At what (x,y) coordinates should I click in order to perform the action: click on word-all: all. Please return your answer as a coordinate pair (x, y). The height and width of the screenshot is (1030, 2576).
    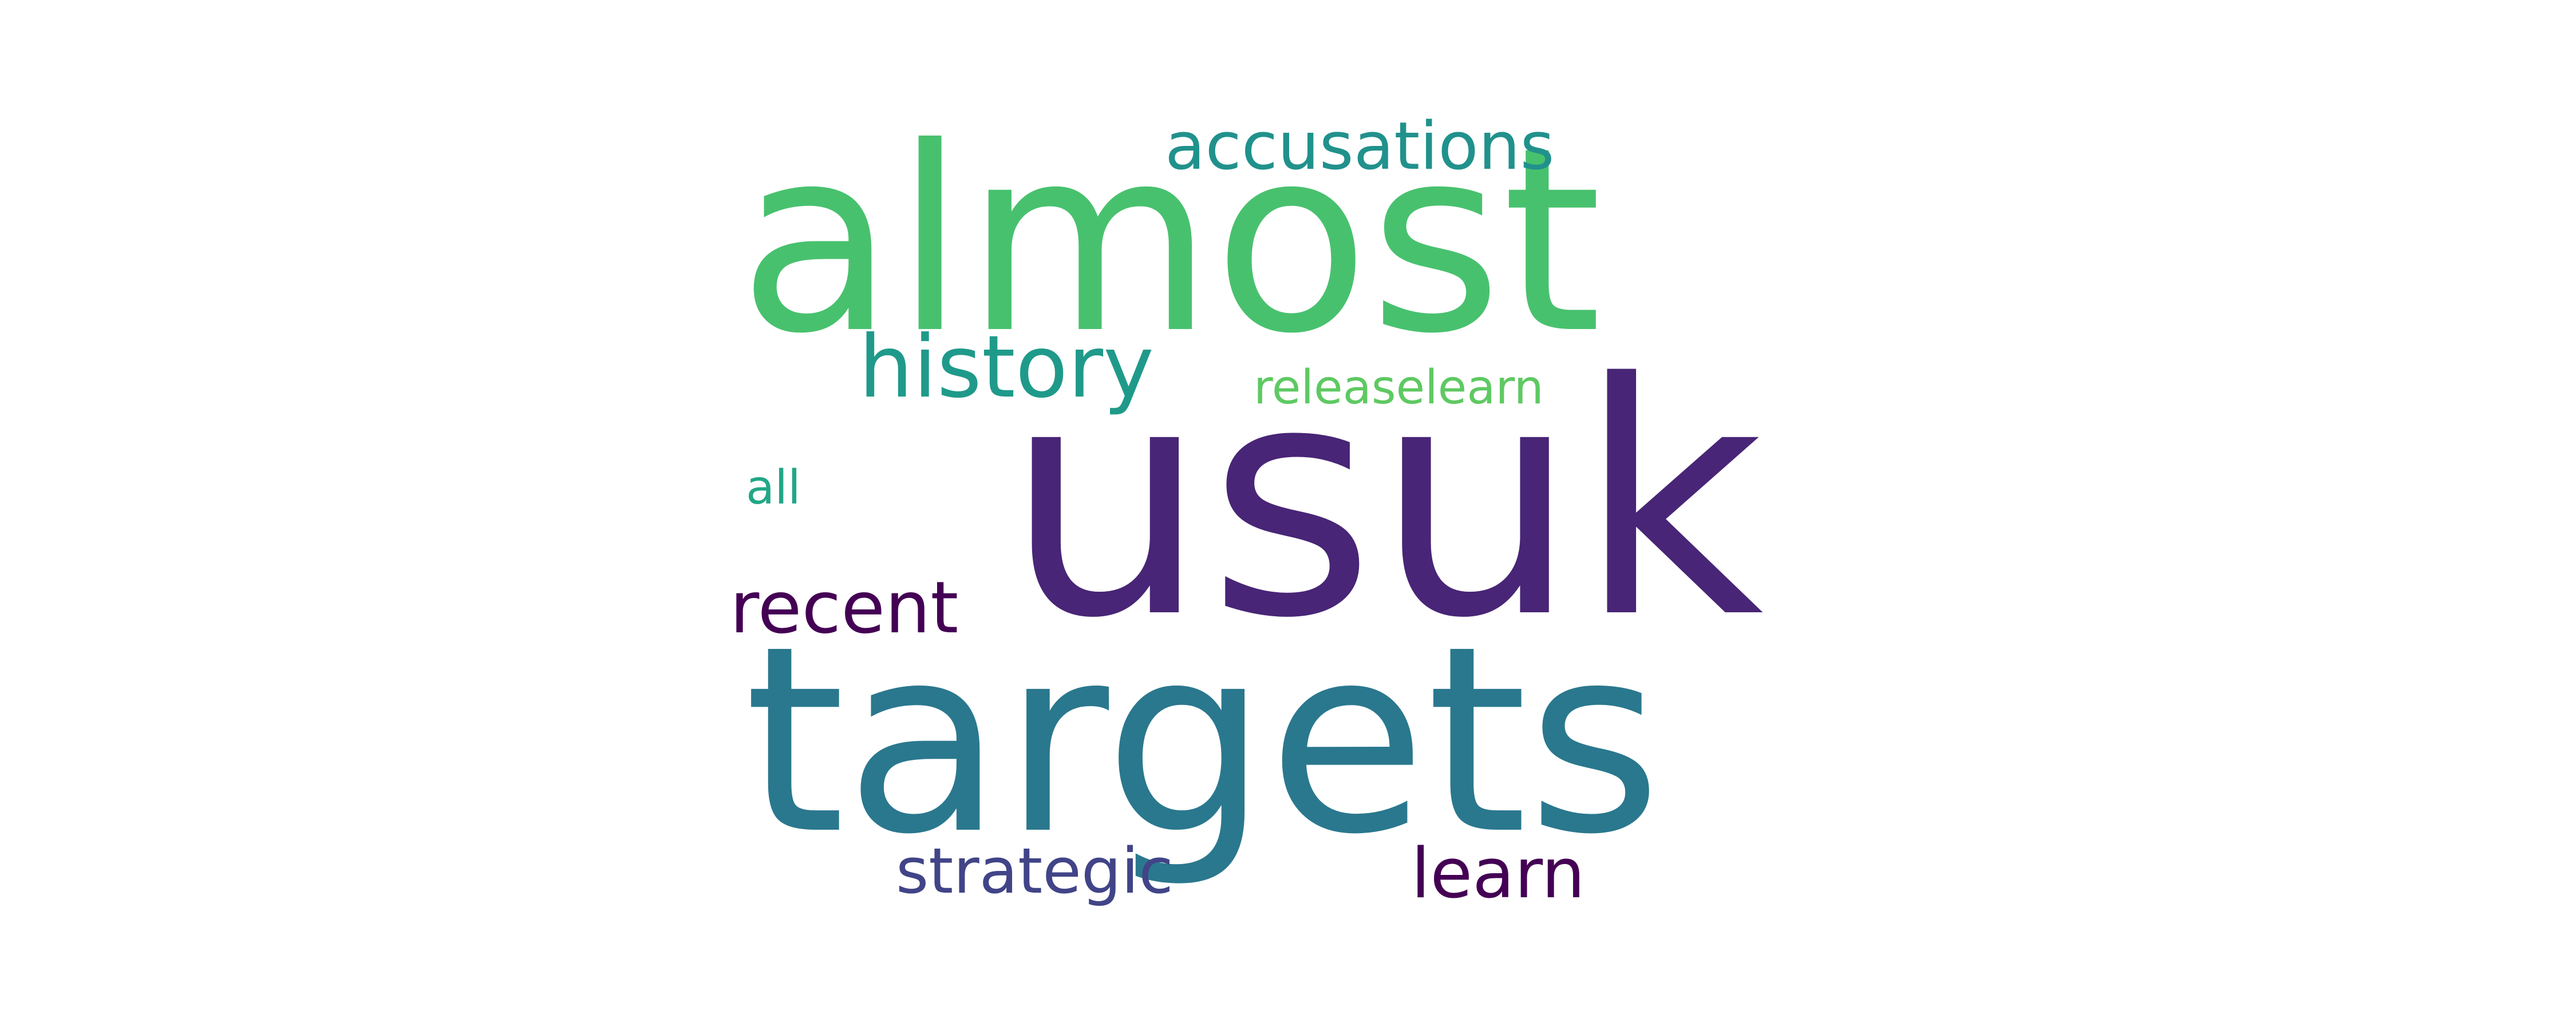
    Looking at the image, I should click on (773, 488).